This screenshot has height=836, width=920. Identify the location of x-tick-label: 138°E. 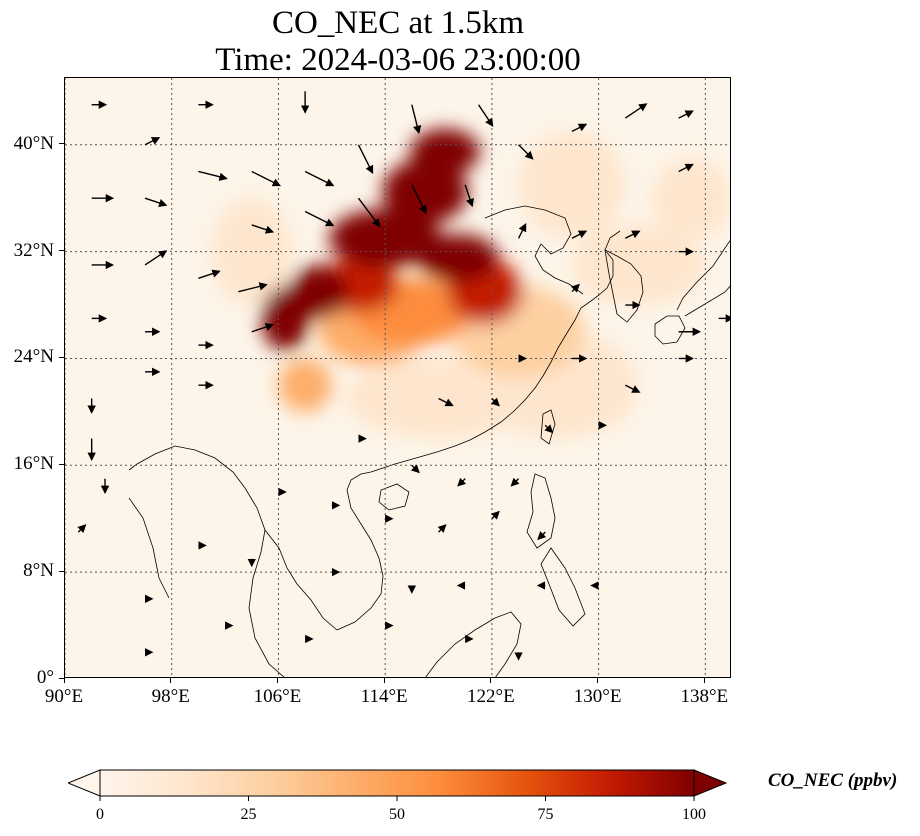
(704, 696).